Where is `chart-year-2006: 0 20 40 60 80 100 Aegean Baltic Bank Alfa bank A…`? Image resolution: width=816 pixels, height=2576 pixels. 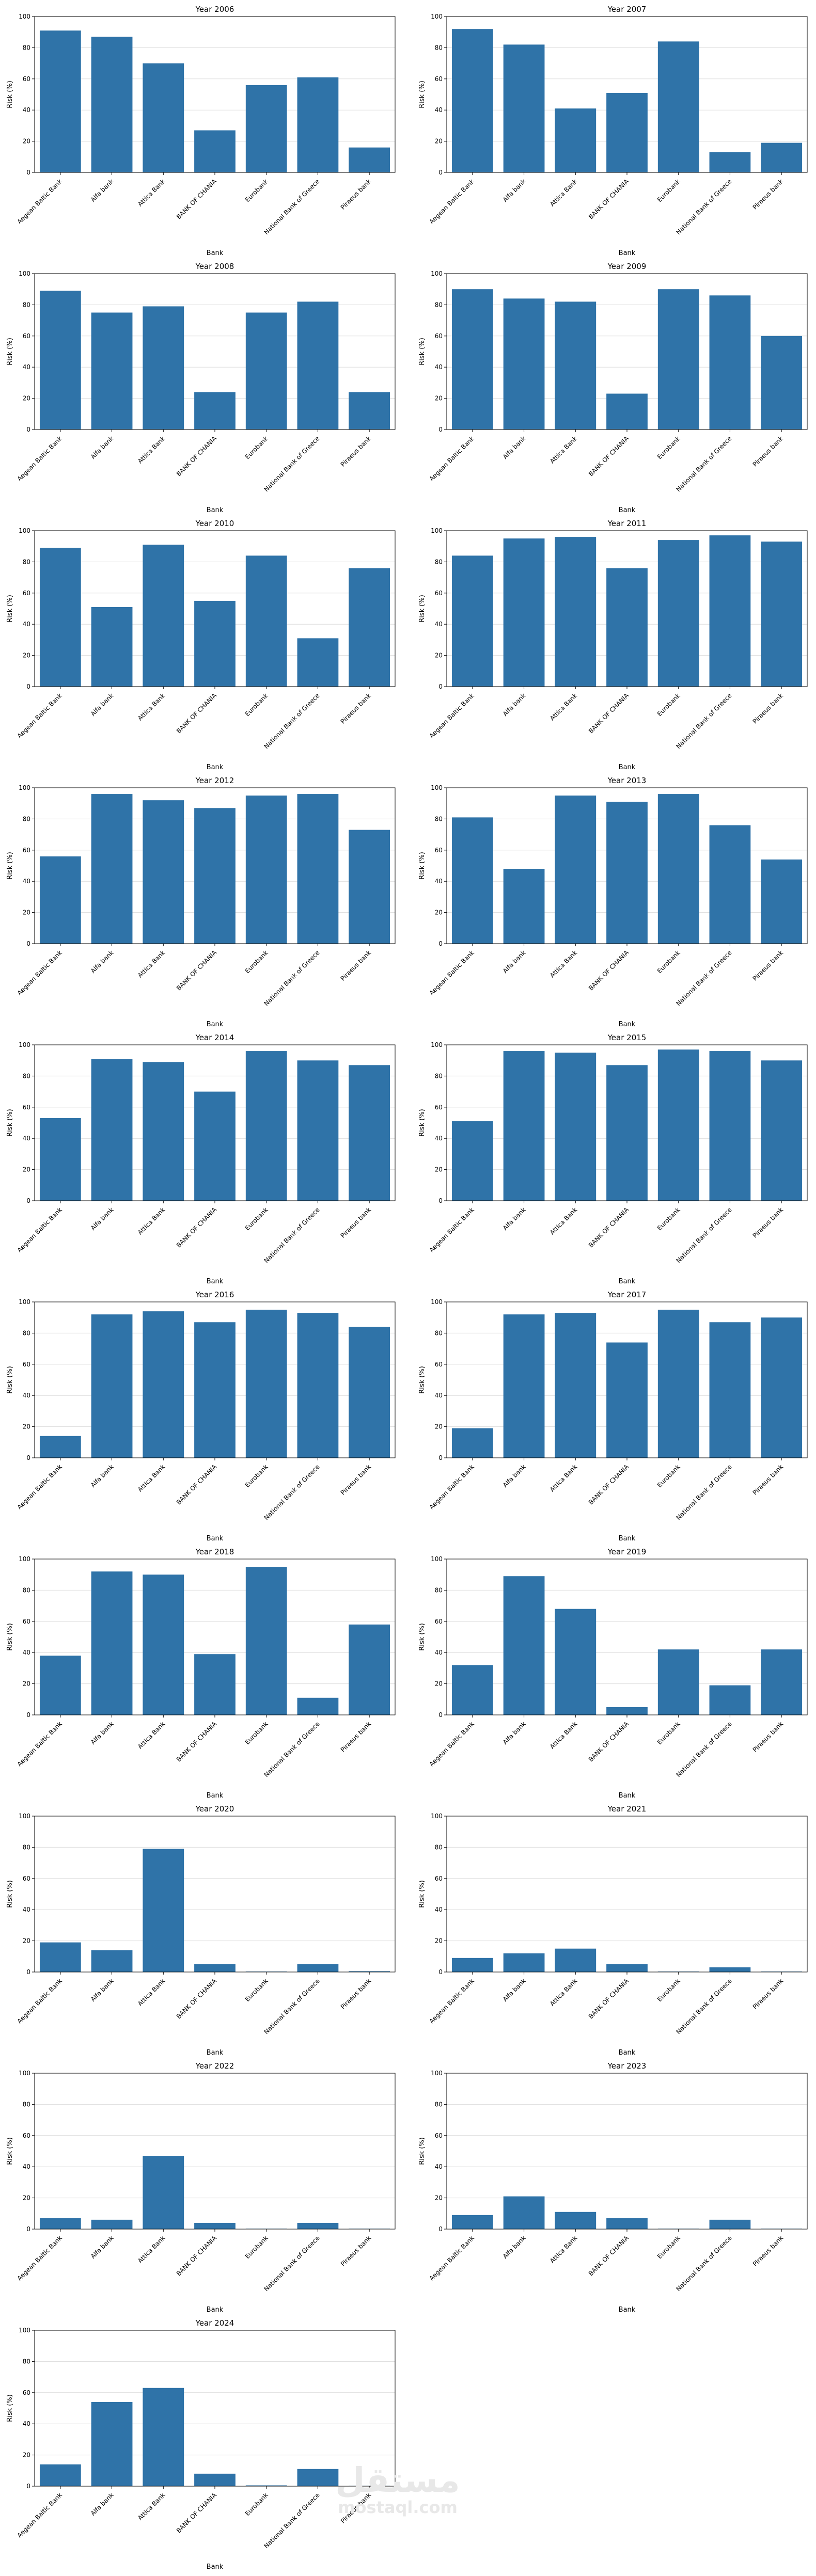
chart-year-2006: 0 20 40 60 80 100 Aegean Baltic Bank Alfa bank A… is located at coordinates (201, 131).